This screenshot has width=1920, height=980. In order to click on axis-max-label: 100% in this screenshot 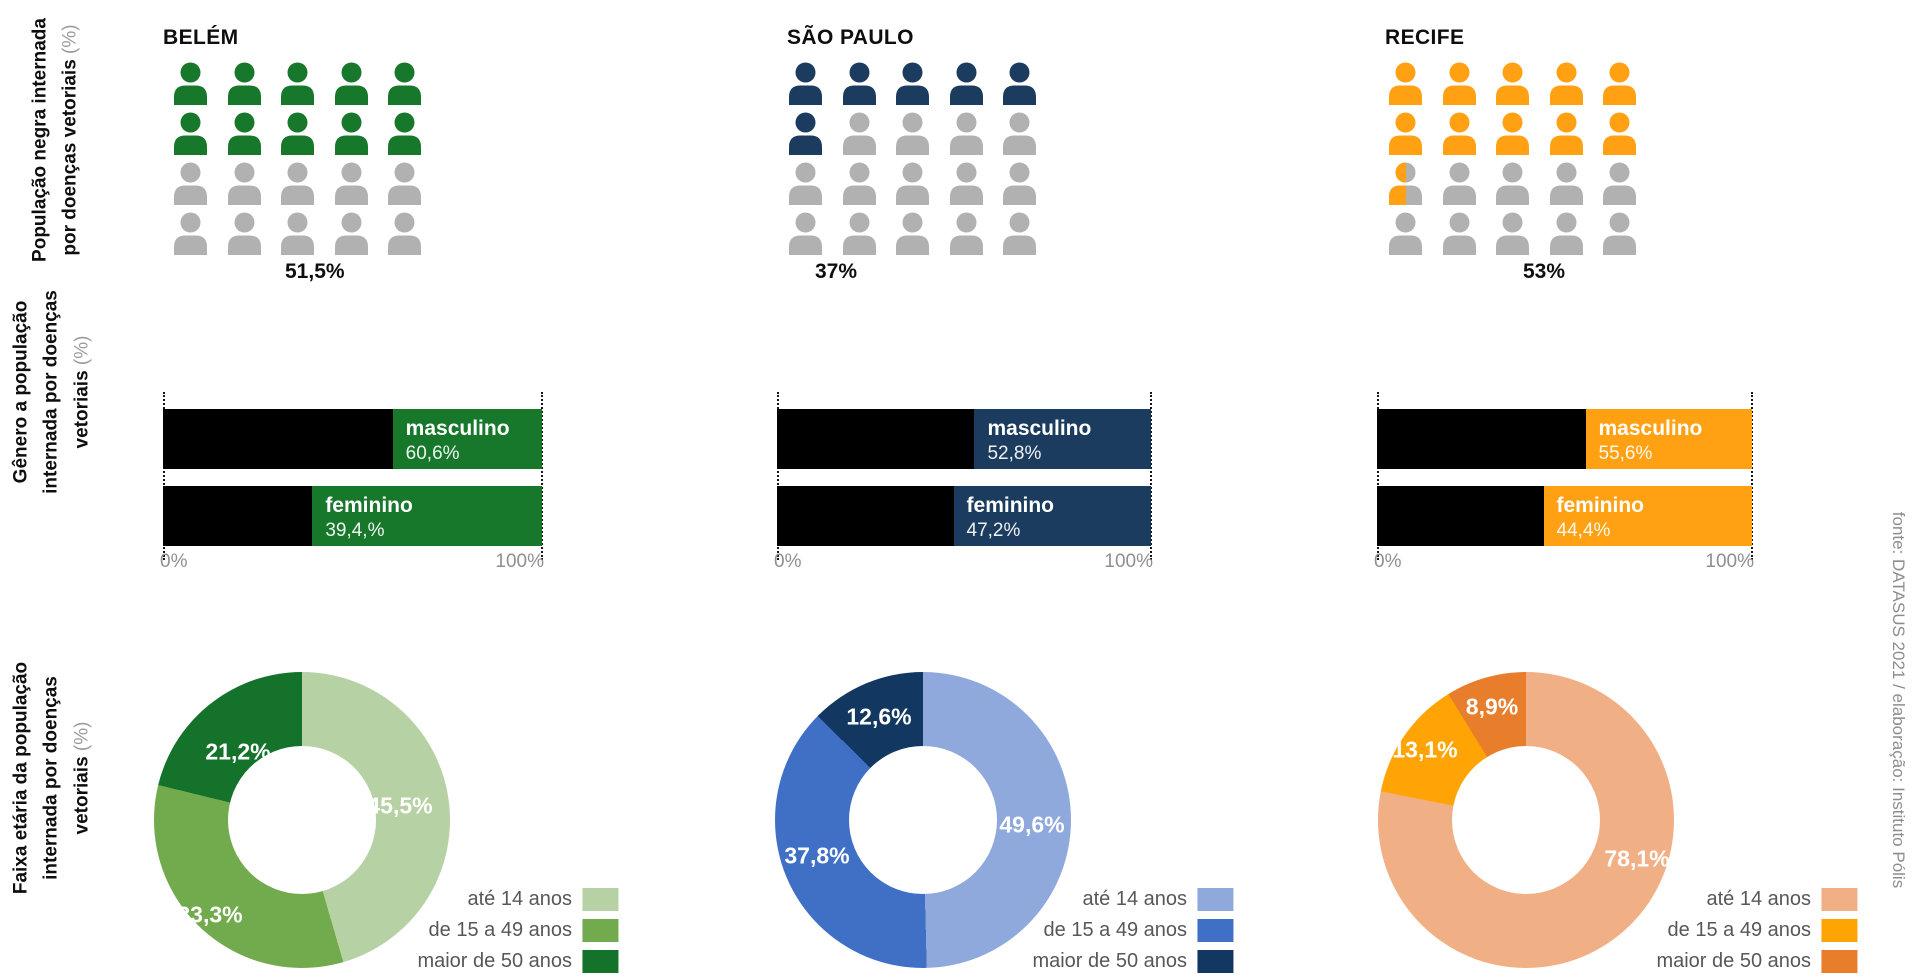, I will do `click(519, 561)`.